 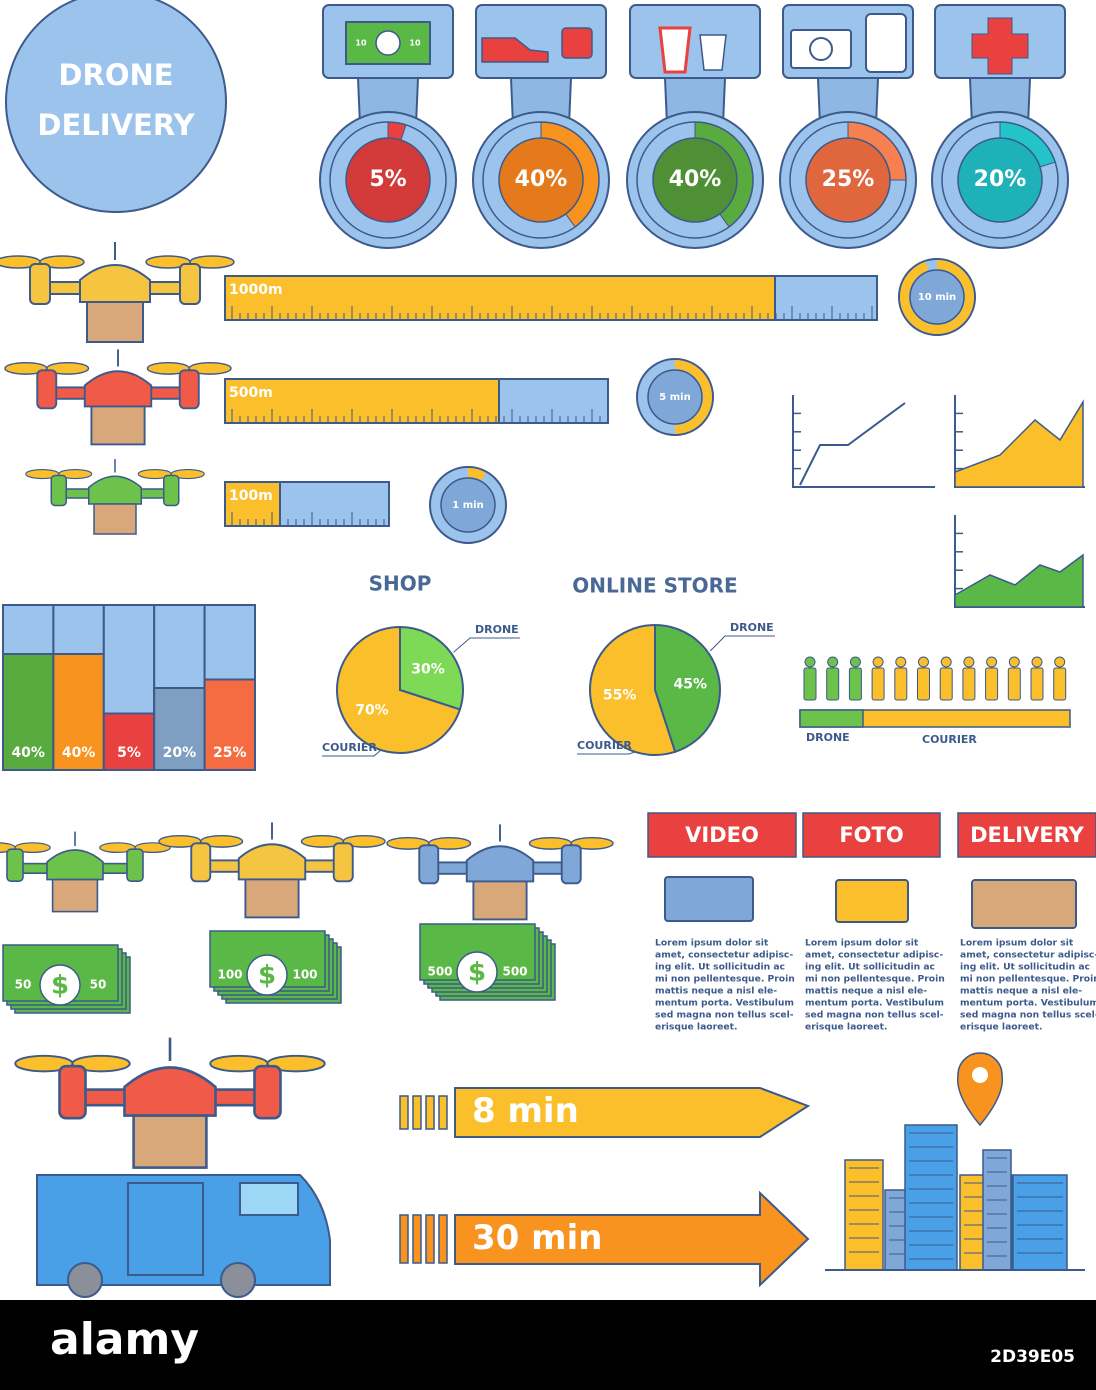 I want to click on distance-label: 500m, so click(x=251, y=393).